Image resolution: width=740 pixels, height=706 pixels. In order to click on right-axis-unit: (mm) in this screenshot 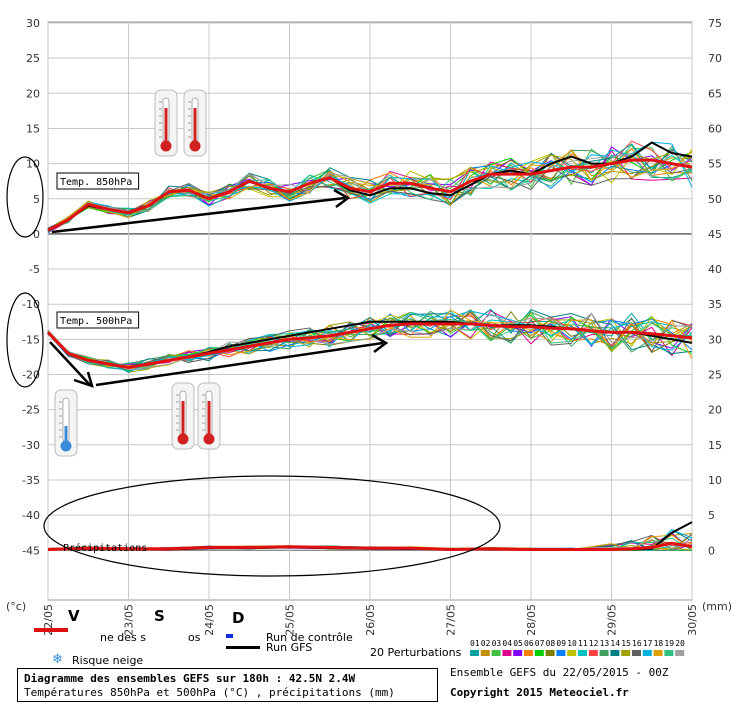, I will do `click(717, 606)`.